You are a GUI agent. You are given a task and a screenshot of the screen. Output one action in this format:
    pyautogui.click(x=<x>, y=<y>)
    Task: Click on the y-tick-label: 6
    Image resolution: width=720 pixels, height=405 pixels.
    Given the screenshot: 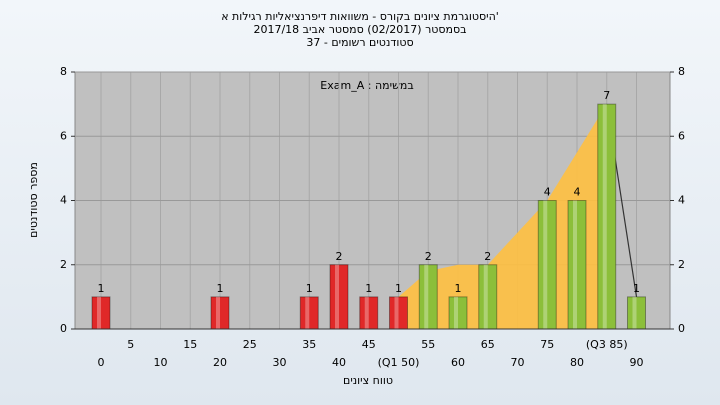 What is the action you would take?
    pyautogui.click(x=63, y=135)
    